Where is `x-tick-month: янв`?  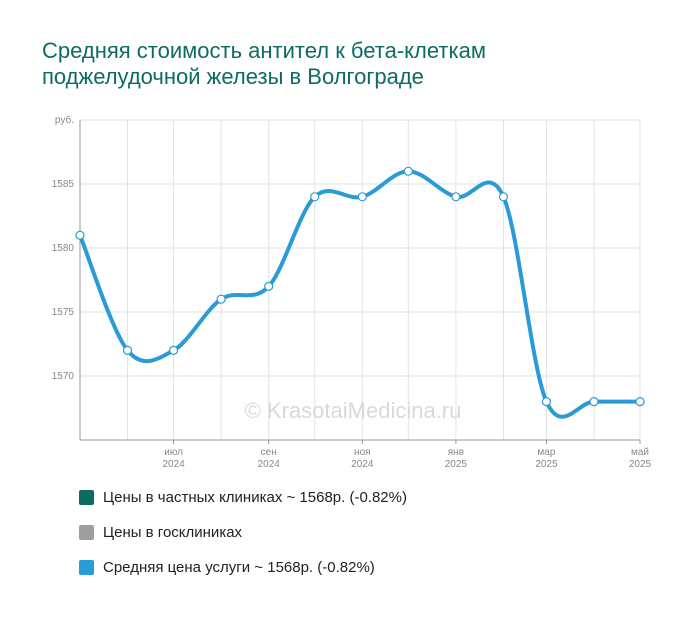 x-tick-month: янв is located at coordinates (456, 452).